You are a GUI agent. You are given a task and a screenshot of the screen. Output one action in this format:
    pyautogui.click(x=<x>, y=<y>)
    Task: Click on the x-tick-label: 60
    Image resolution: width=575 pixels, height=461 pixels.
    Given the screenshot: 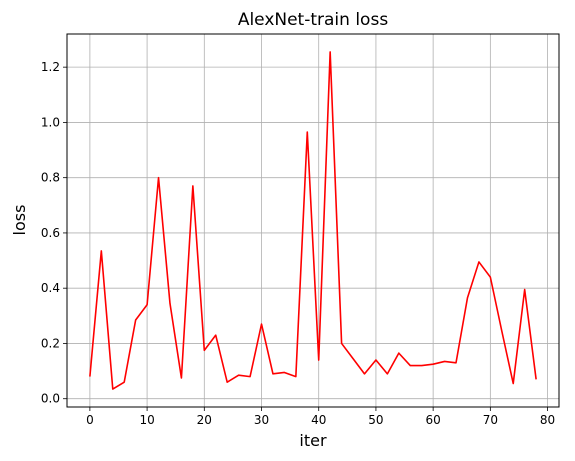 What is the action you would take?
    pyautogui.click(x=432, y=420)
    